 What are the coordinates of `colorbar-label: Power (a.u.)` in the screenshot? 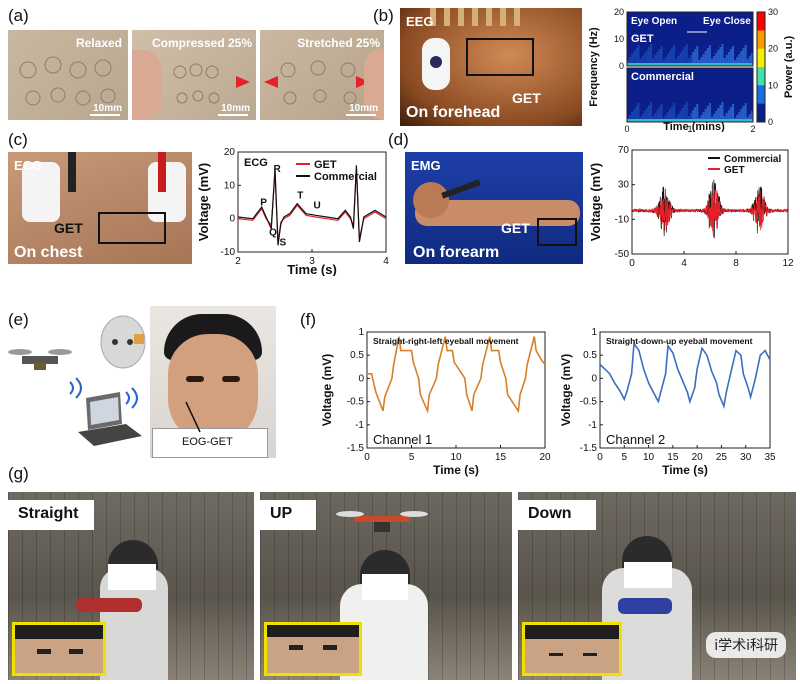 It's located at (789, 66).